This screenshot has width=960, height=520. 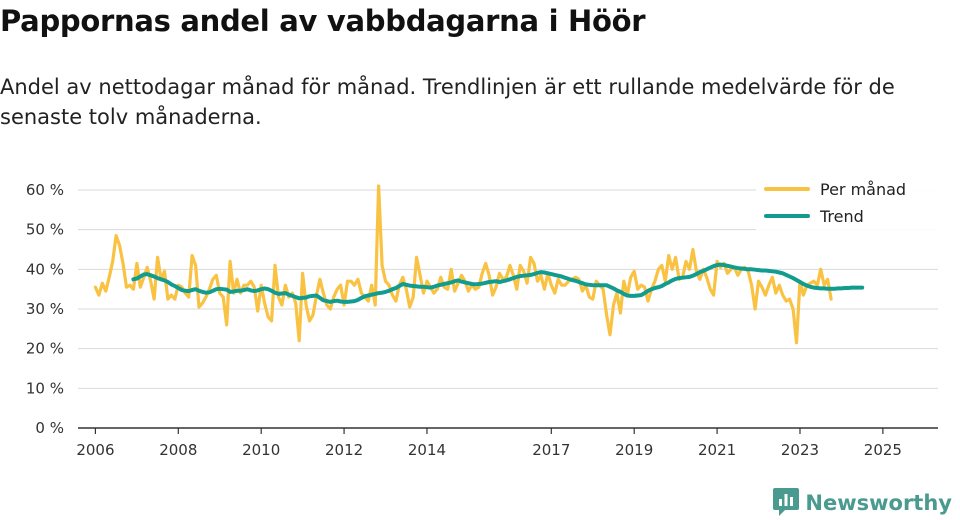 I want to click on x-tick-label: 2010, so click(x=261, y=450).